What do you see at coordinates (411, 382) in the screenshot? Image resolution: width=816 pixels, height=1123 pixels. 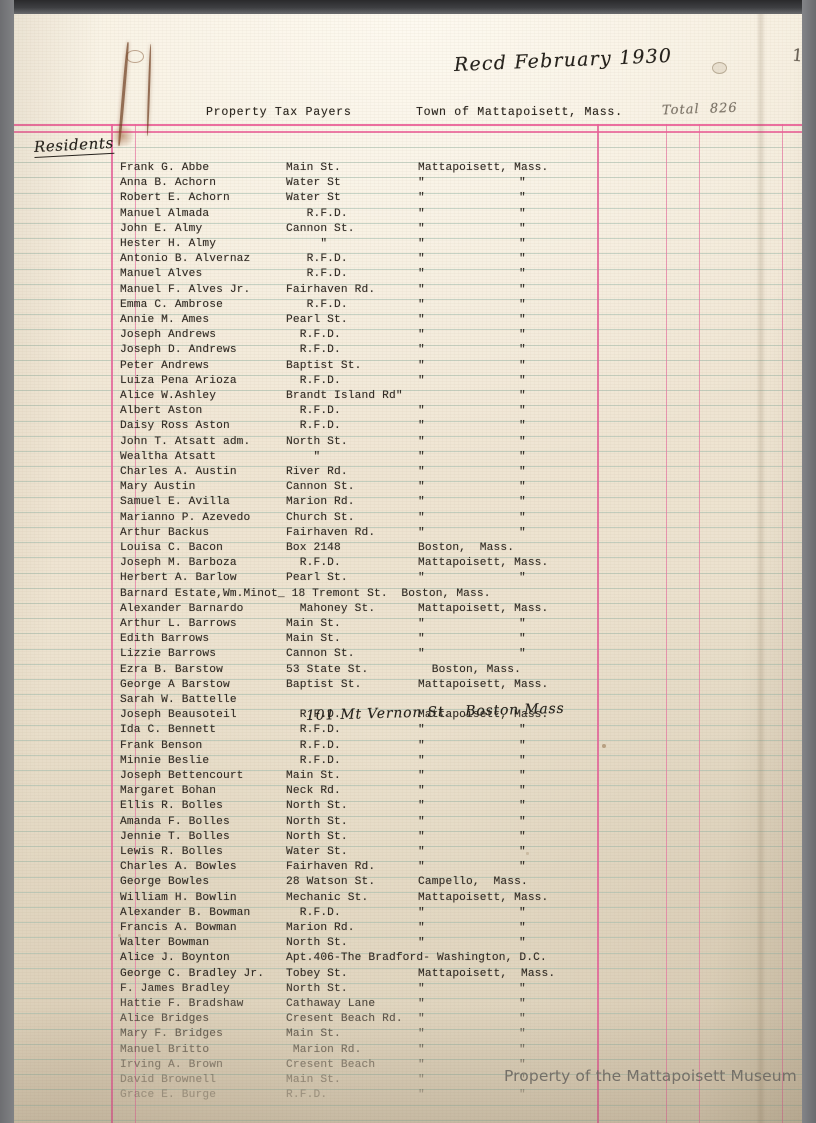 I see `table-row: Luiza Pena Arioza R.F.D. " "` at bounding box center [411, 382].